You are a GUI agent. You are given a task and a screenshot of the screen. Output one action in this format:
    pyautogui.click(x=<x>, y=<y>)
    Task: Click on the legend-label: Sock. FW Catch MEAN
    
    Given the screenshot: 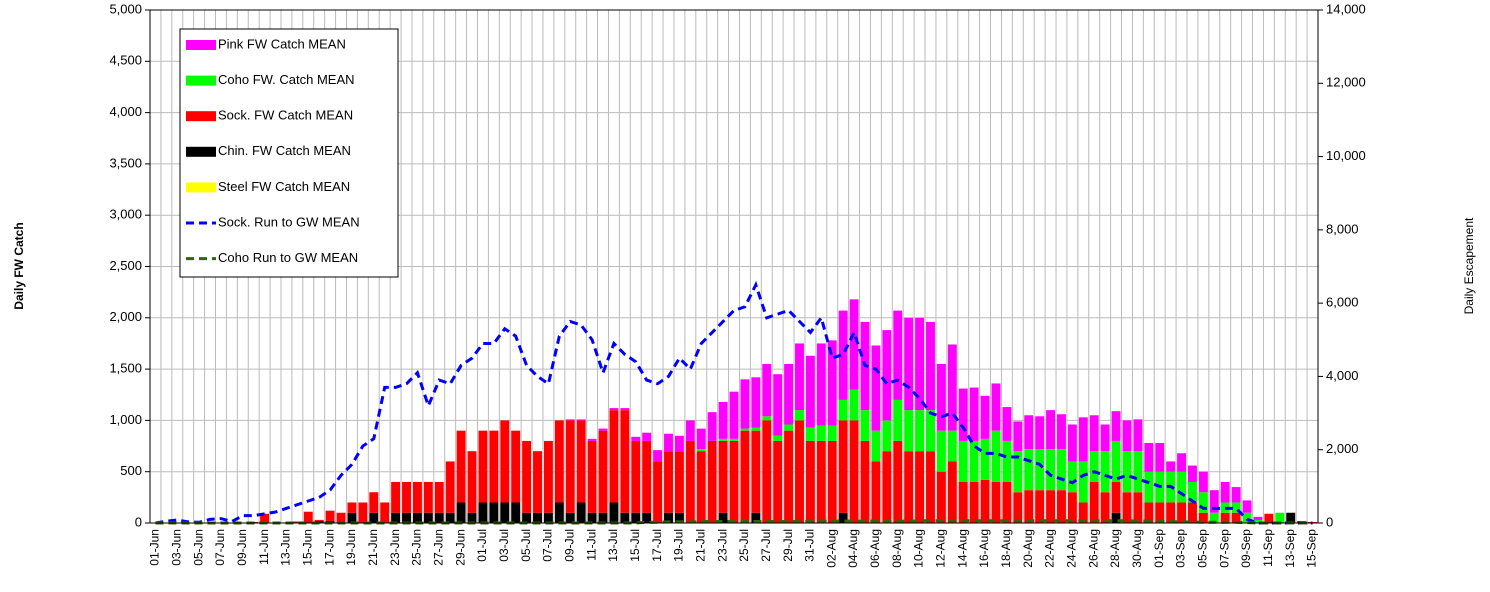 What is the action you would take?
    pyautogui.click(x=285, y=115)
    